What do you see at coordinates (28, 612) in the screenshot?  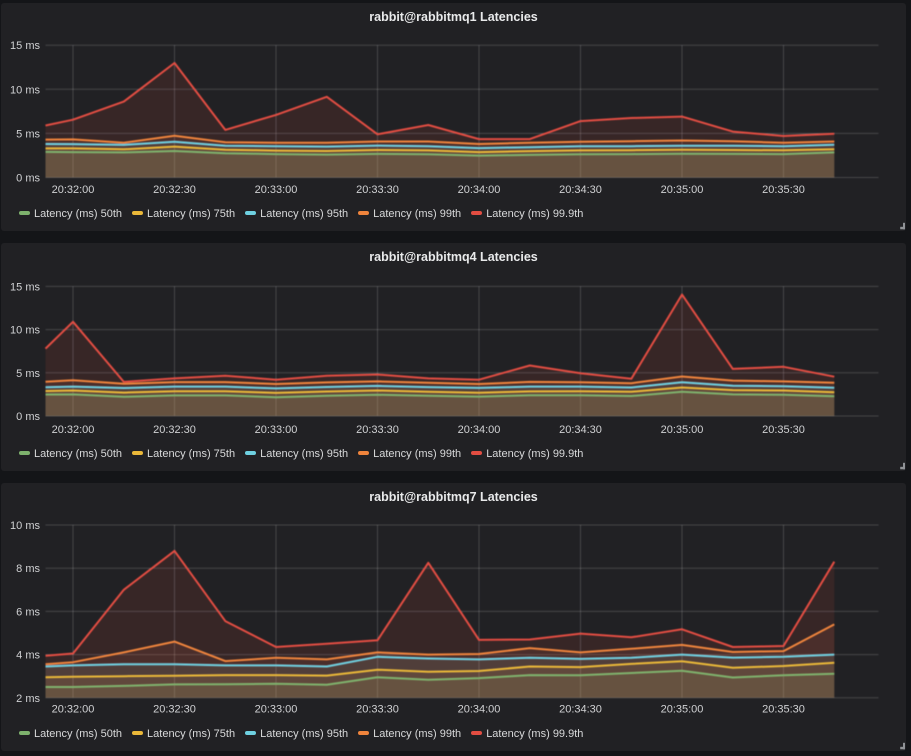 I see `svg-text: 6 ms` at bounding box center [28, 612].